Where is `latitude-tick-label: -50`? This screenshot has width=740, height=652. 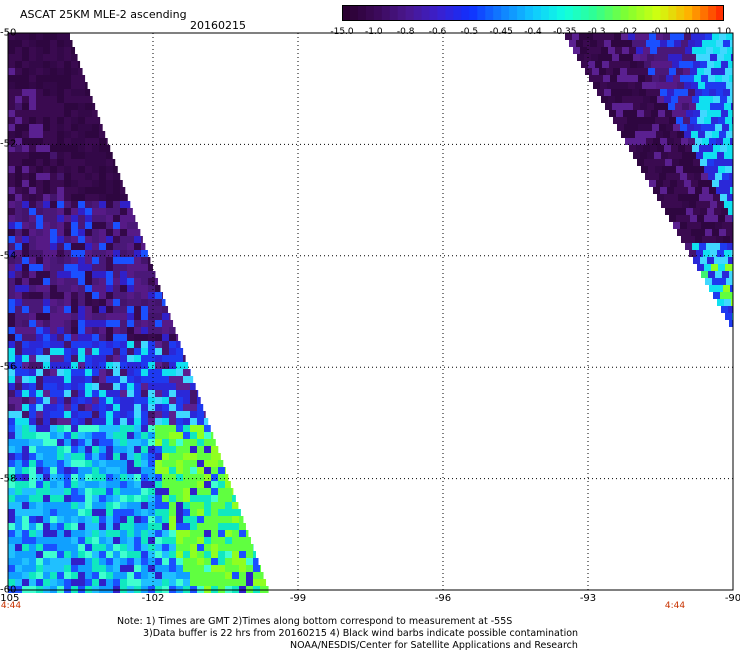
latitude-tick-label: -50 is located at coordinates (8, 33).